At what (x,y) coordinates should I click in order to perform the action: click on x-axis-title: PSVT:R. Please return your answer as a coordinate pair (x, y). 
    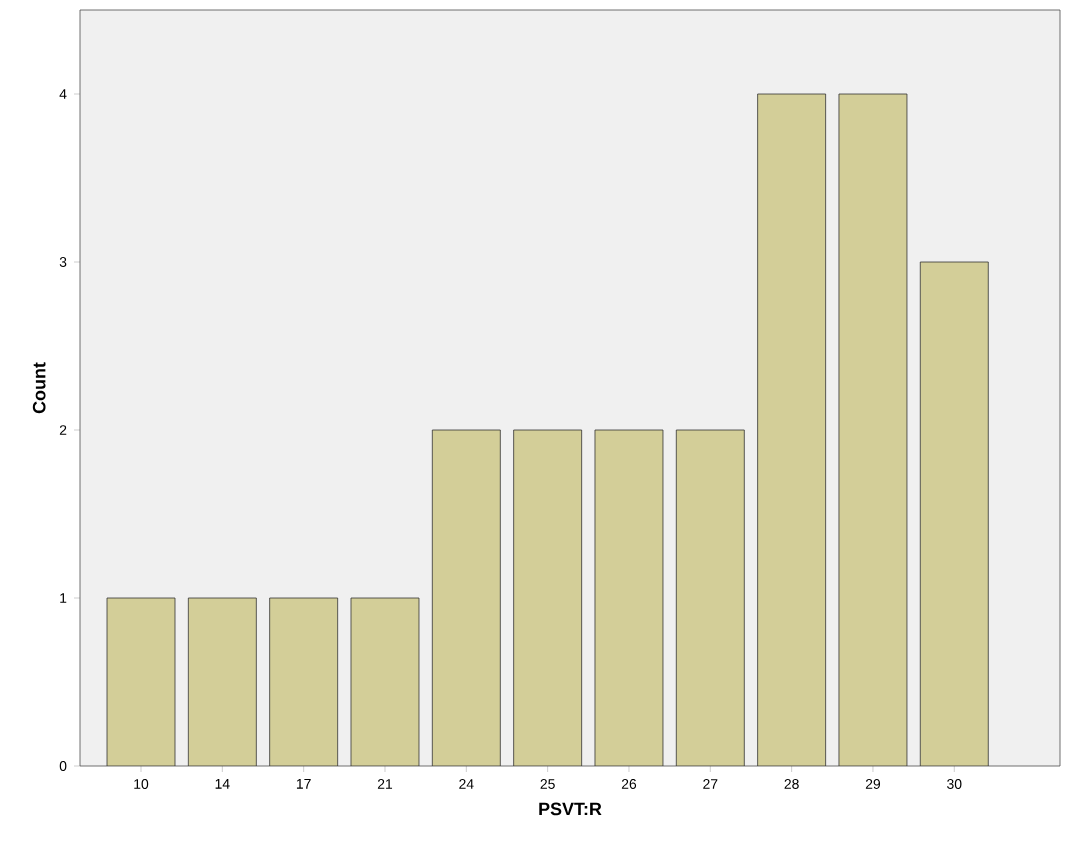
    Looking at the image, I should click on (570, 809).